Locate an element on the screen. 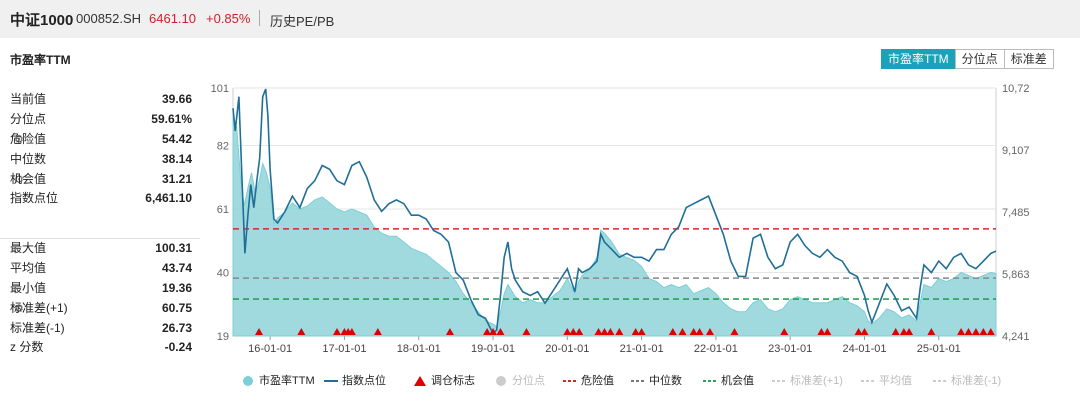  stat-row: 机会值 ⚙ 31.21 is located at coordinates (101, 180).